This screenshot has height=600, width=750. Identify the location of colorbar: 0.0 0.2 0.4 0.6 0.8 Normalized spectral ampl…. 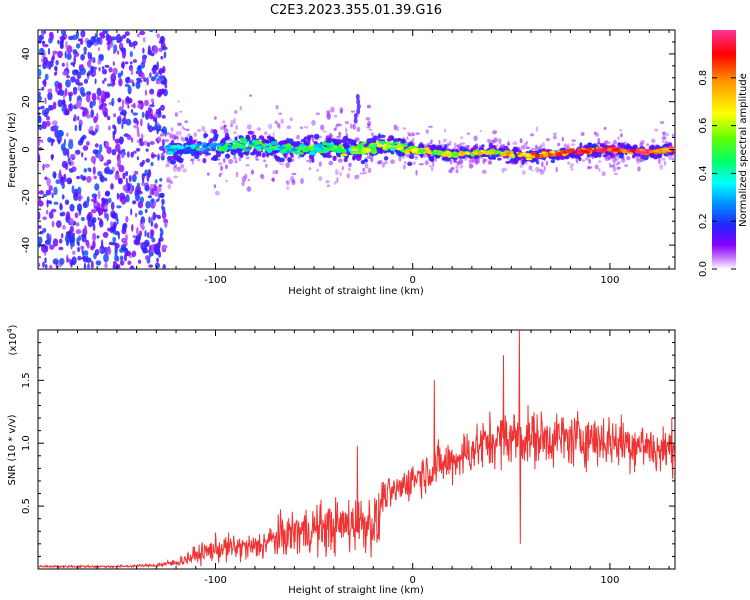
(723, 153).